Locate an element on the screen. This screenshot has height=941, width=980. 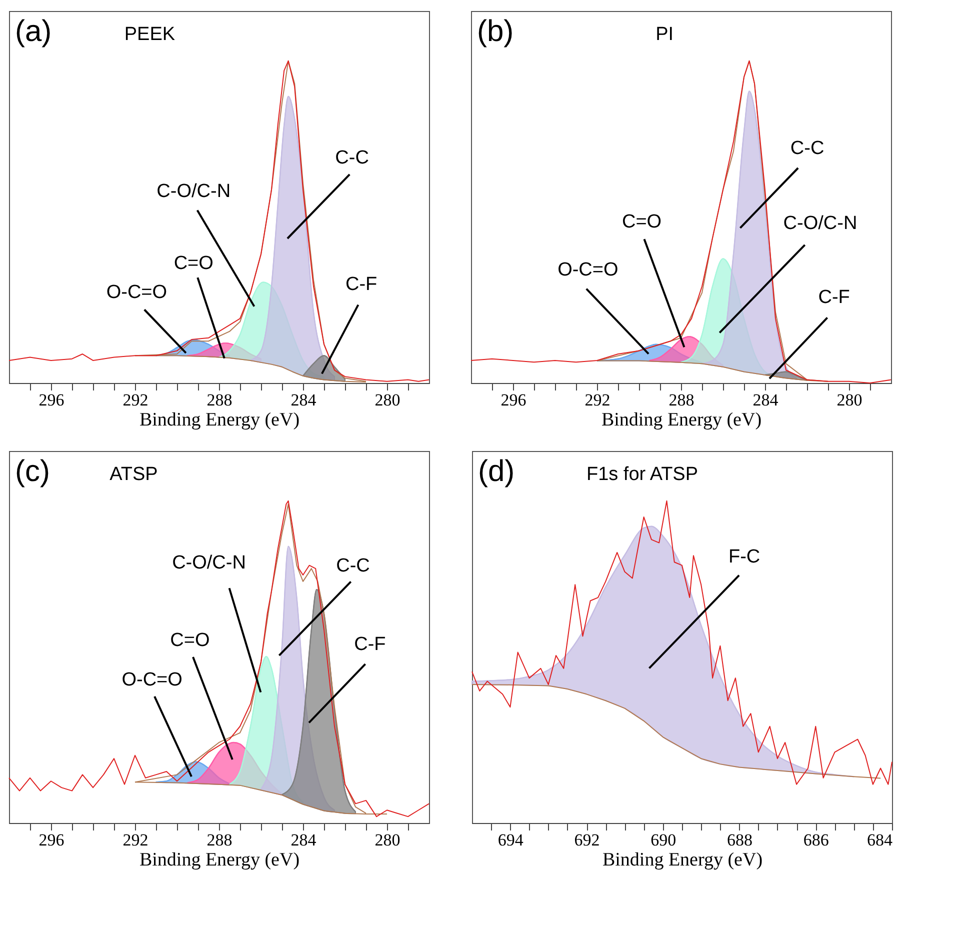
chart-title: (d) is located at coordinates (496, 471).